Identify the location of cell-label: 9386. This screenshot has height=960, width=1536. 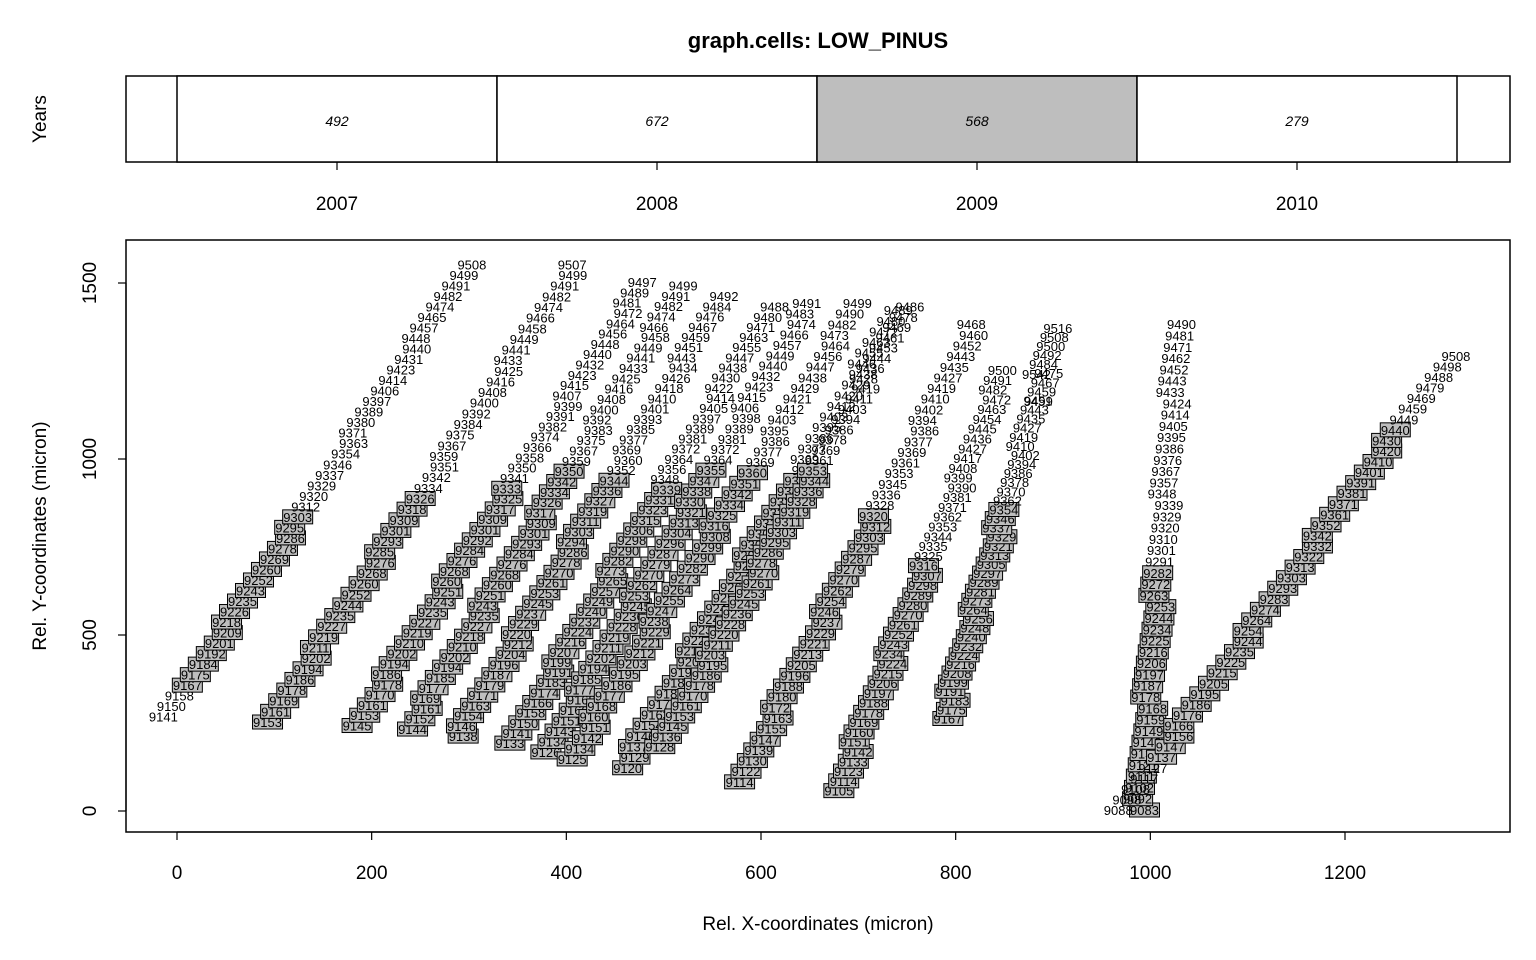
(839, 429).